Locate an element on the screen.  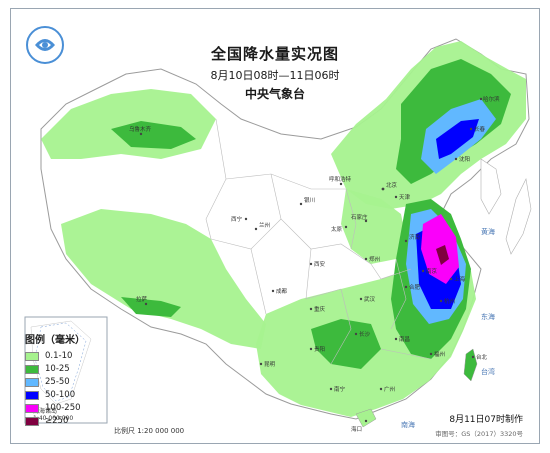
city-label-hefei: 合肥 is located at coordinates (415, 287).